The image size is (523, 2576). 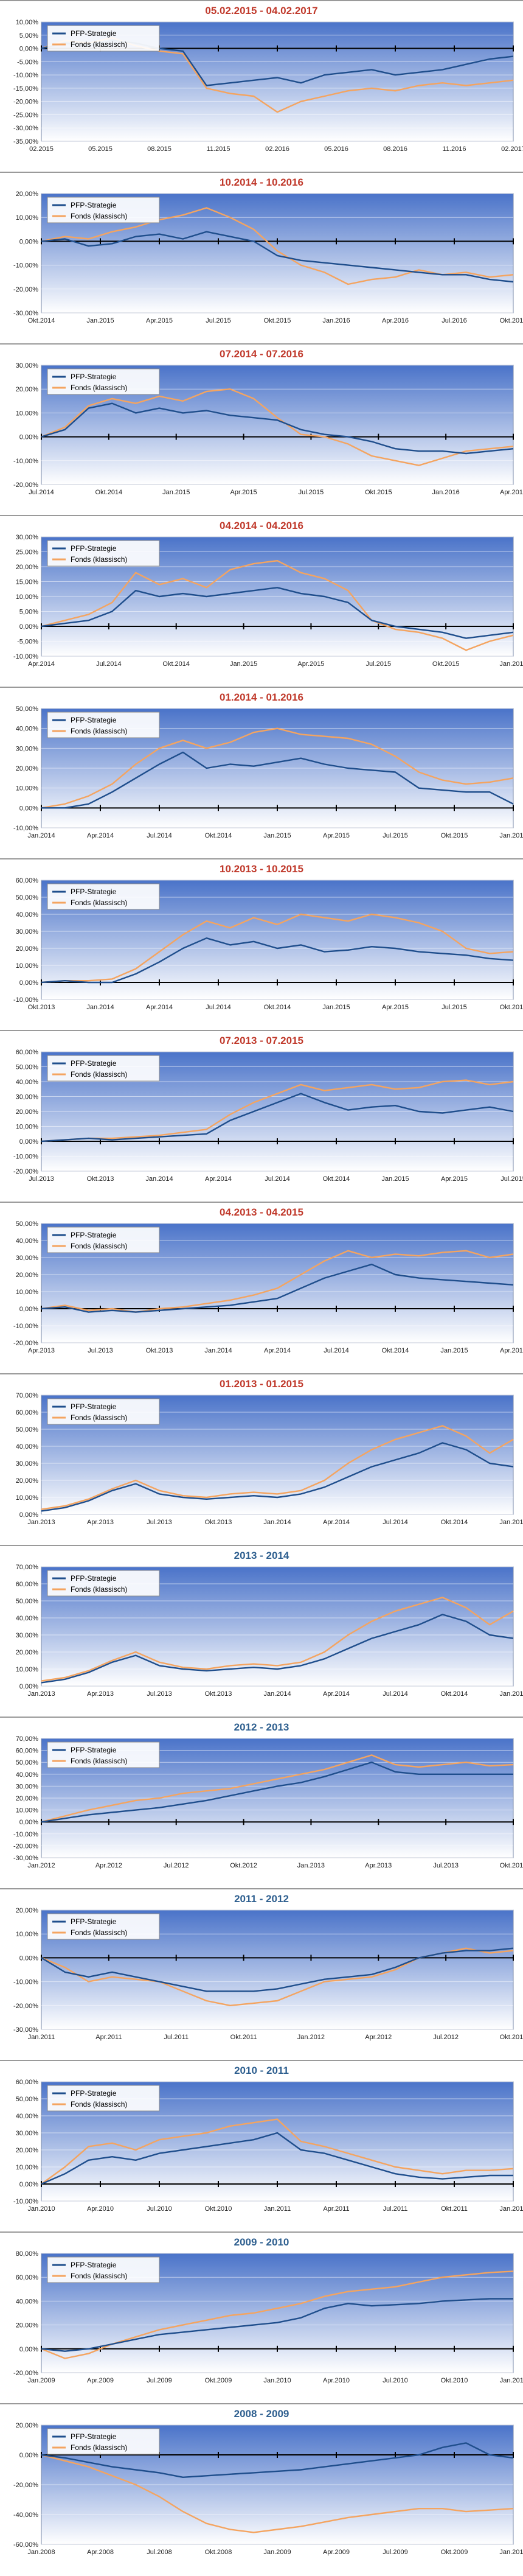 I want to click on x-tick-label: 02.2016, so click(x=277, y=149).